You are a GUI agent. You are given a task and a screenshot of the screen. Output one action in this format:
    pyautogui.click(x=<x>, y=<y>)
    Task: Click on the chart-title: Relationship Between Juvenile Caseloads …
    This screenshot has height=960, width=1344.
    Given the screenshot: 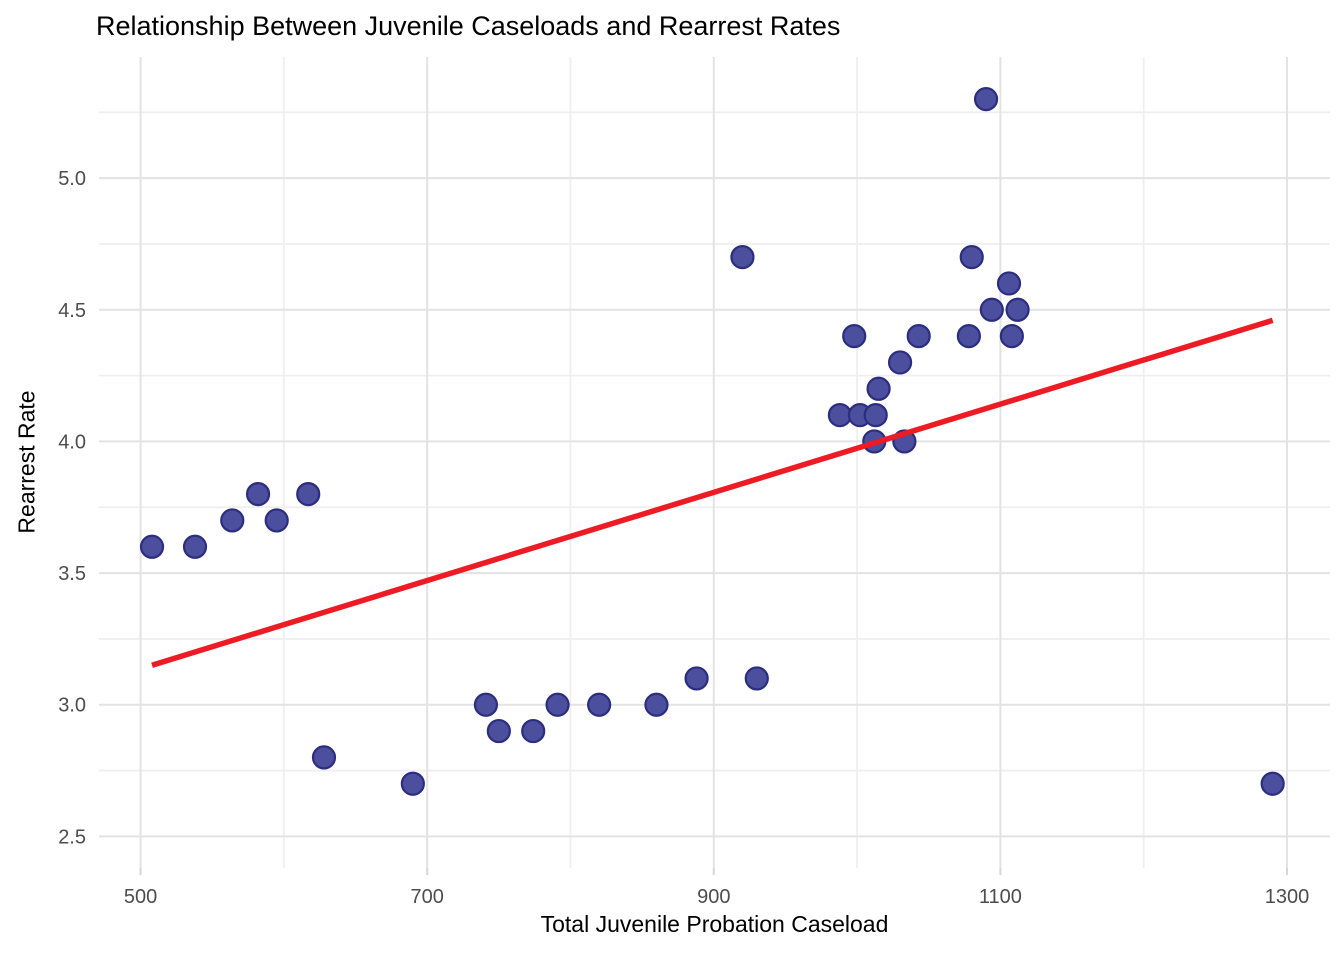 What is the action you would take?
    pyautogui.click(x=468, y=26)
    